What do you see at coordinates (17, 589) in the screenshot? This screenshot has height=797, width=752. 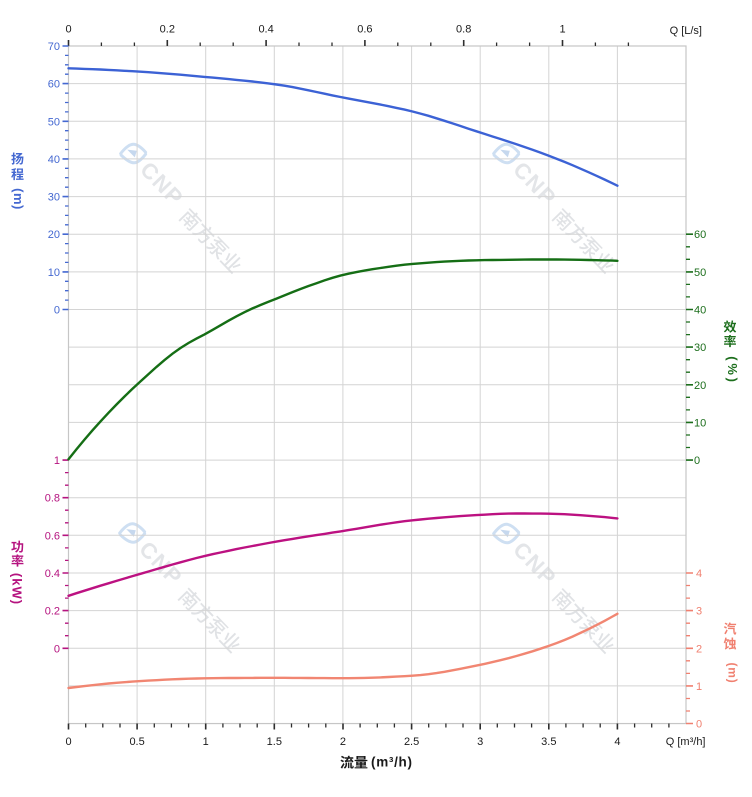 I see `svg-text: (kW)` at bounding box center [17, 589].